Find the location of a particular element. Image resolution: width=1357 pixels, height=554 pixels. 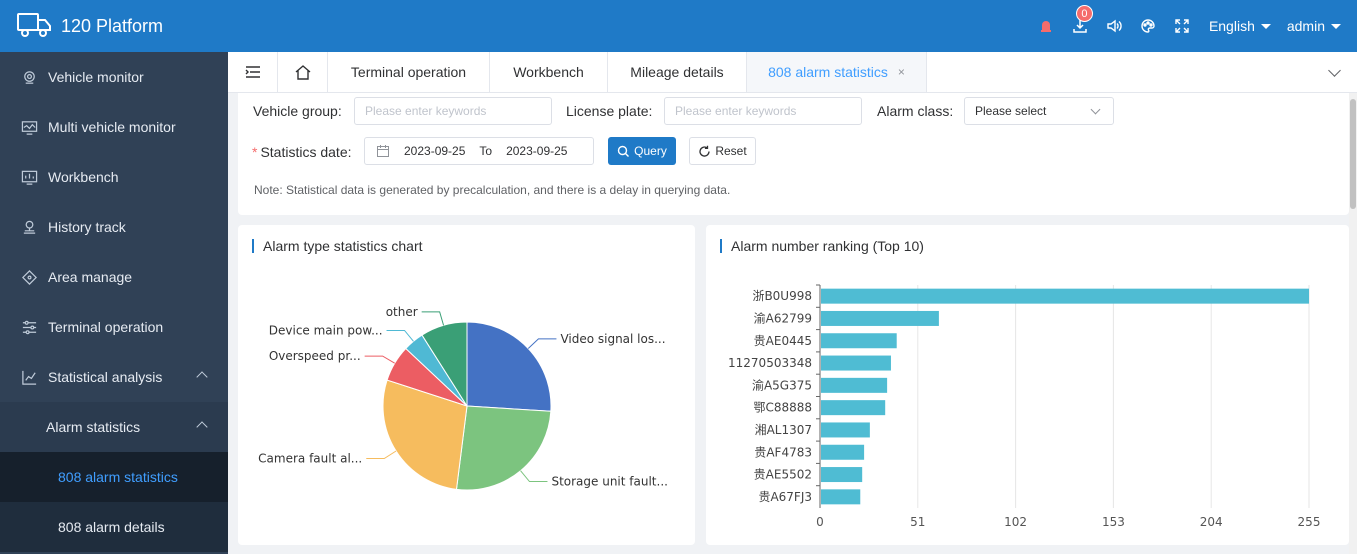

required-mark: * is located at coordinates (255, 152).